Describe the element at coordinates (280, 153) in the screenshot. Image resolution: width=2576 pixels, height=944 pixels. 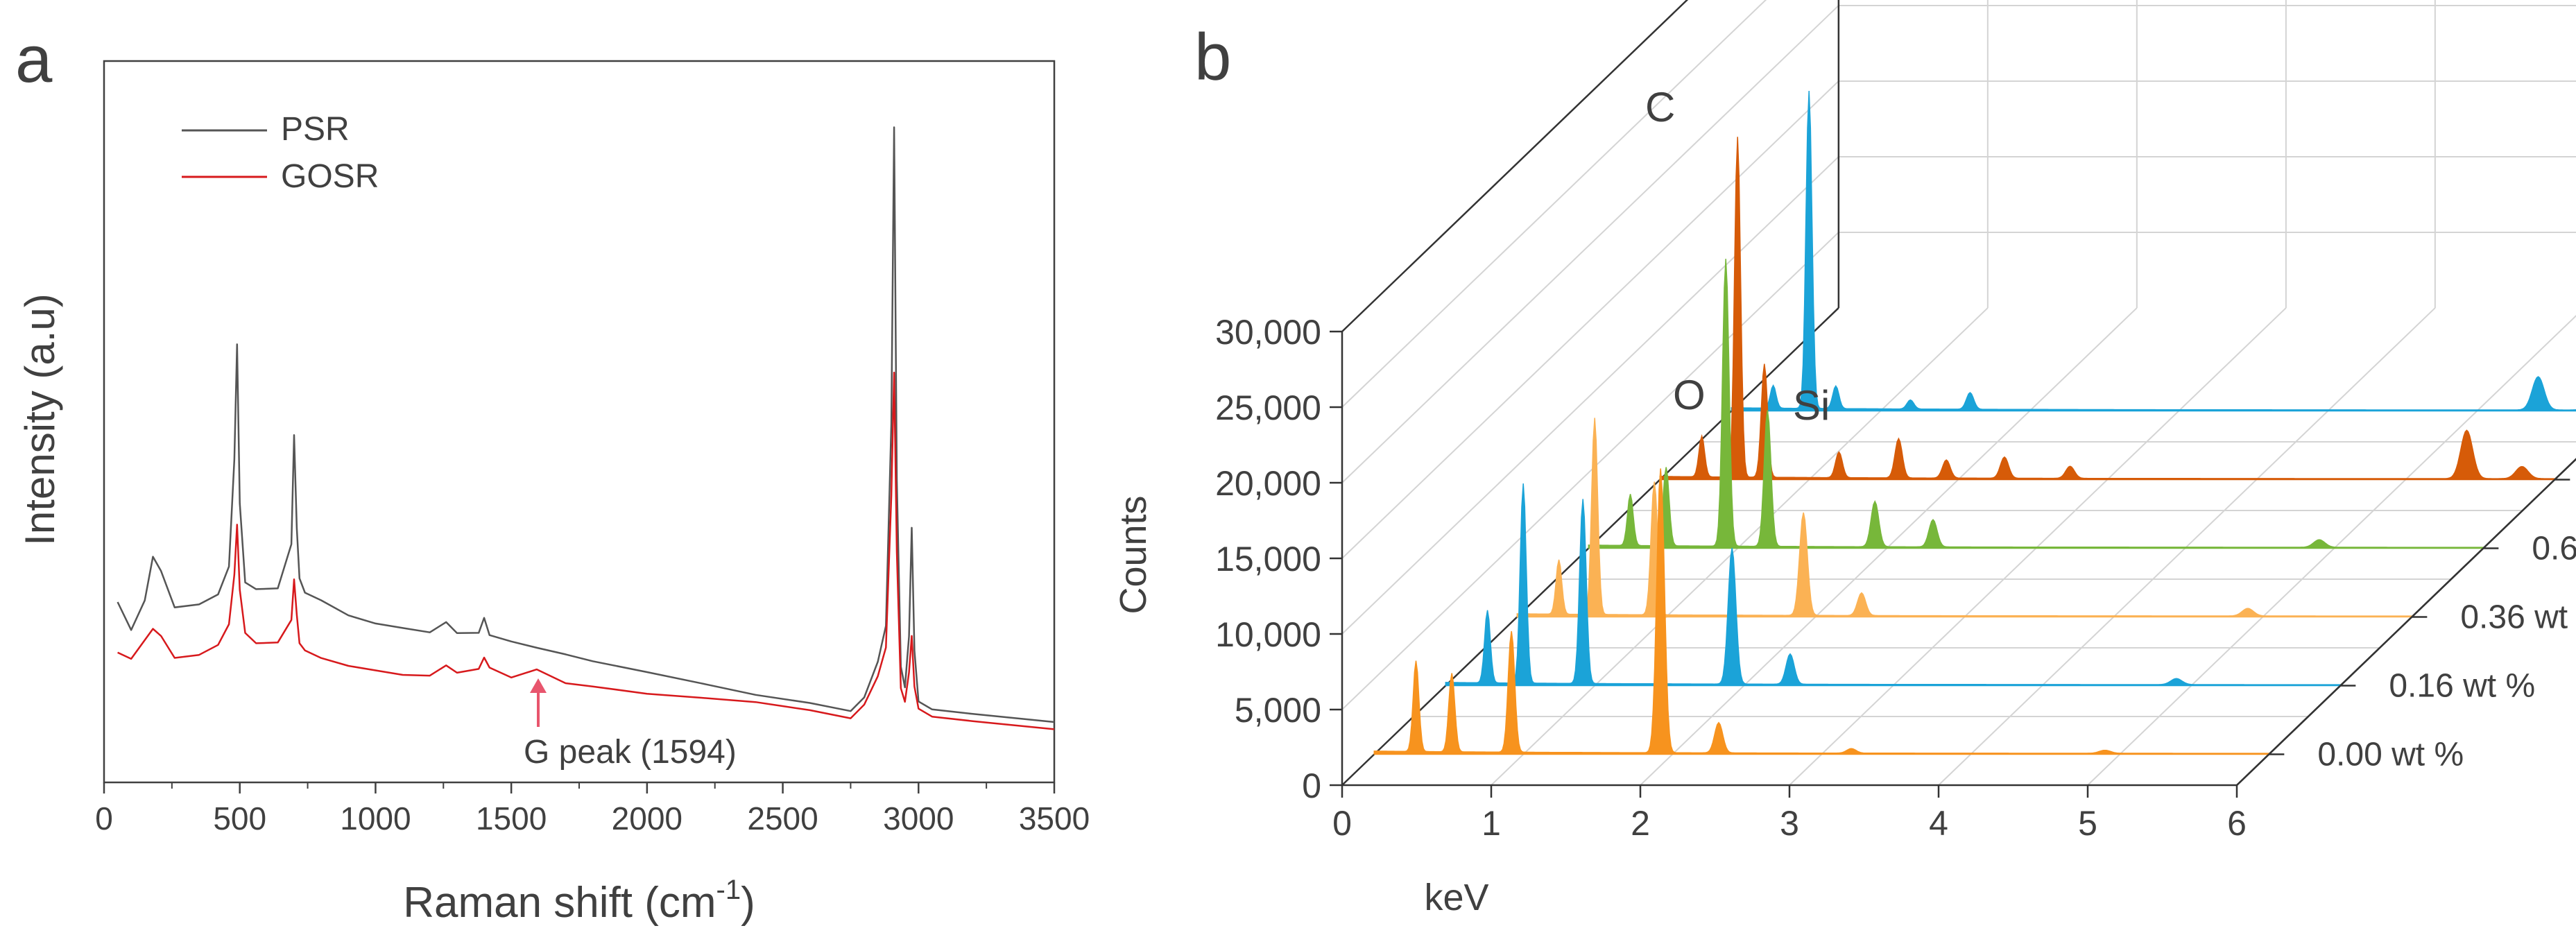
I see `panel-a-legend: PSR GOSR` at that location.